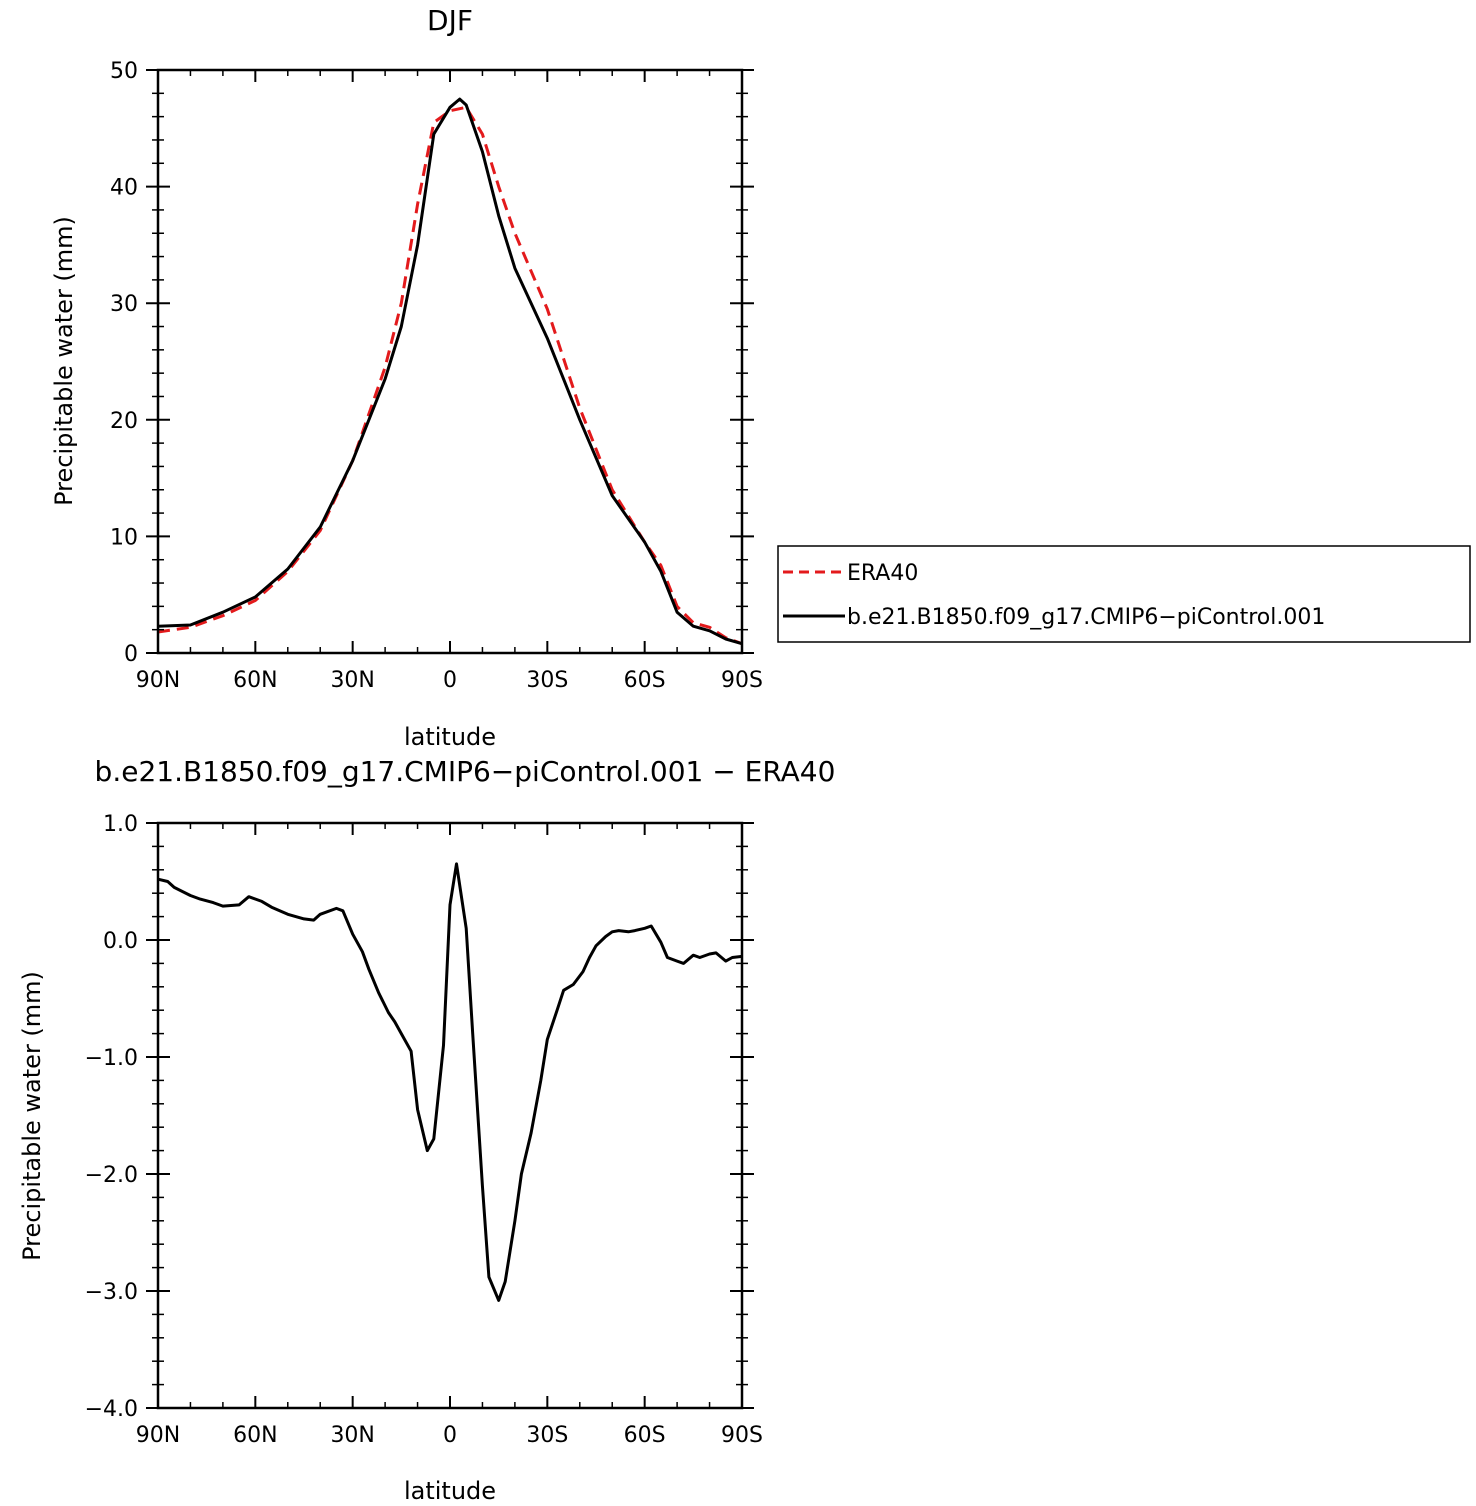 Image resolution: width=1476 pixels, height=1506 pixels. I want to click on bottom-ytick-label: −3.0, so click(111, 1292).